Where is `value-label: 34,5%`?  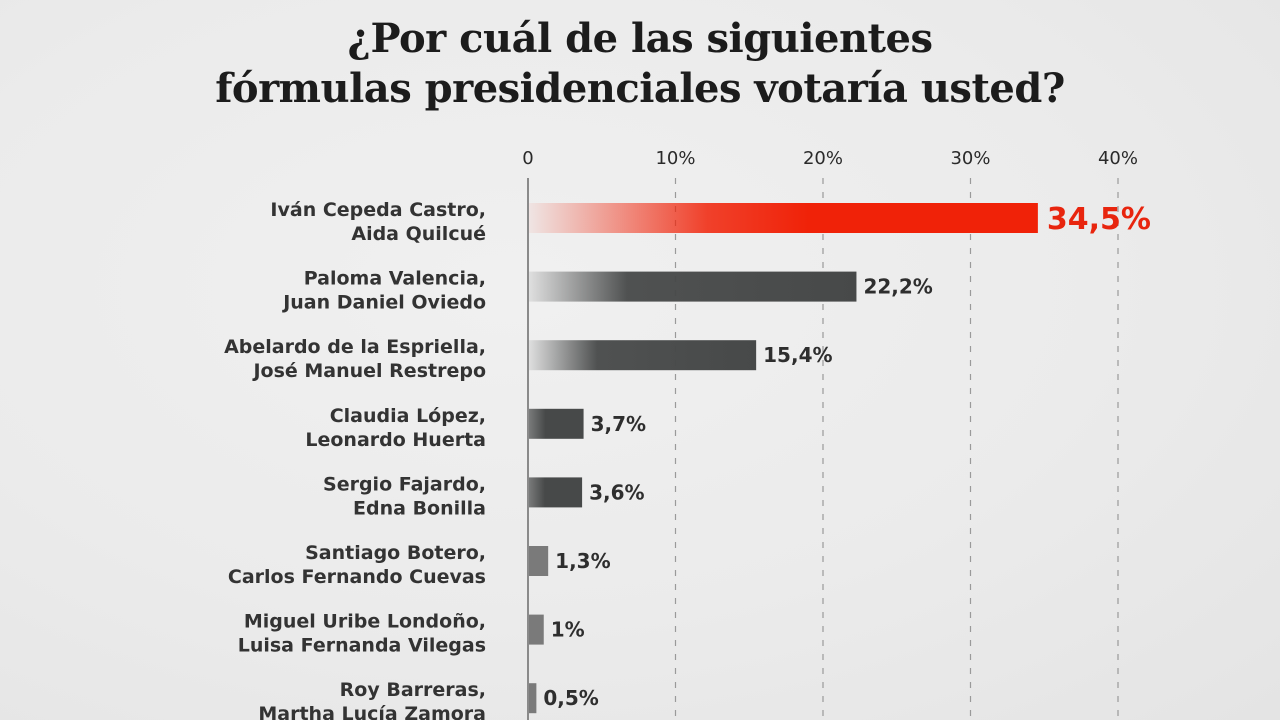
value-label: 34,5% is located at coordinates (1099, 219).